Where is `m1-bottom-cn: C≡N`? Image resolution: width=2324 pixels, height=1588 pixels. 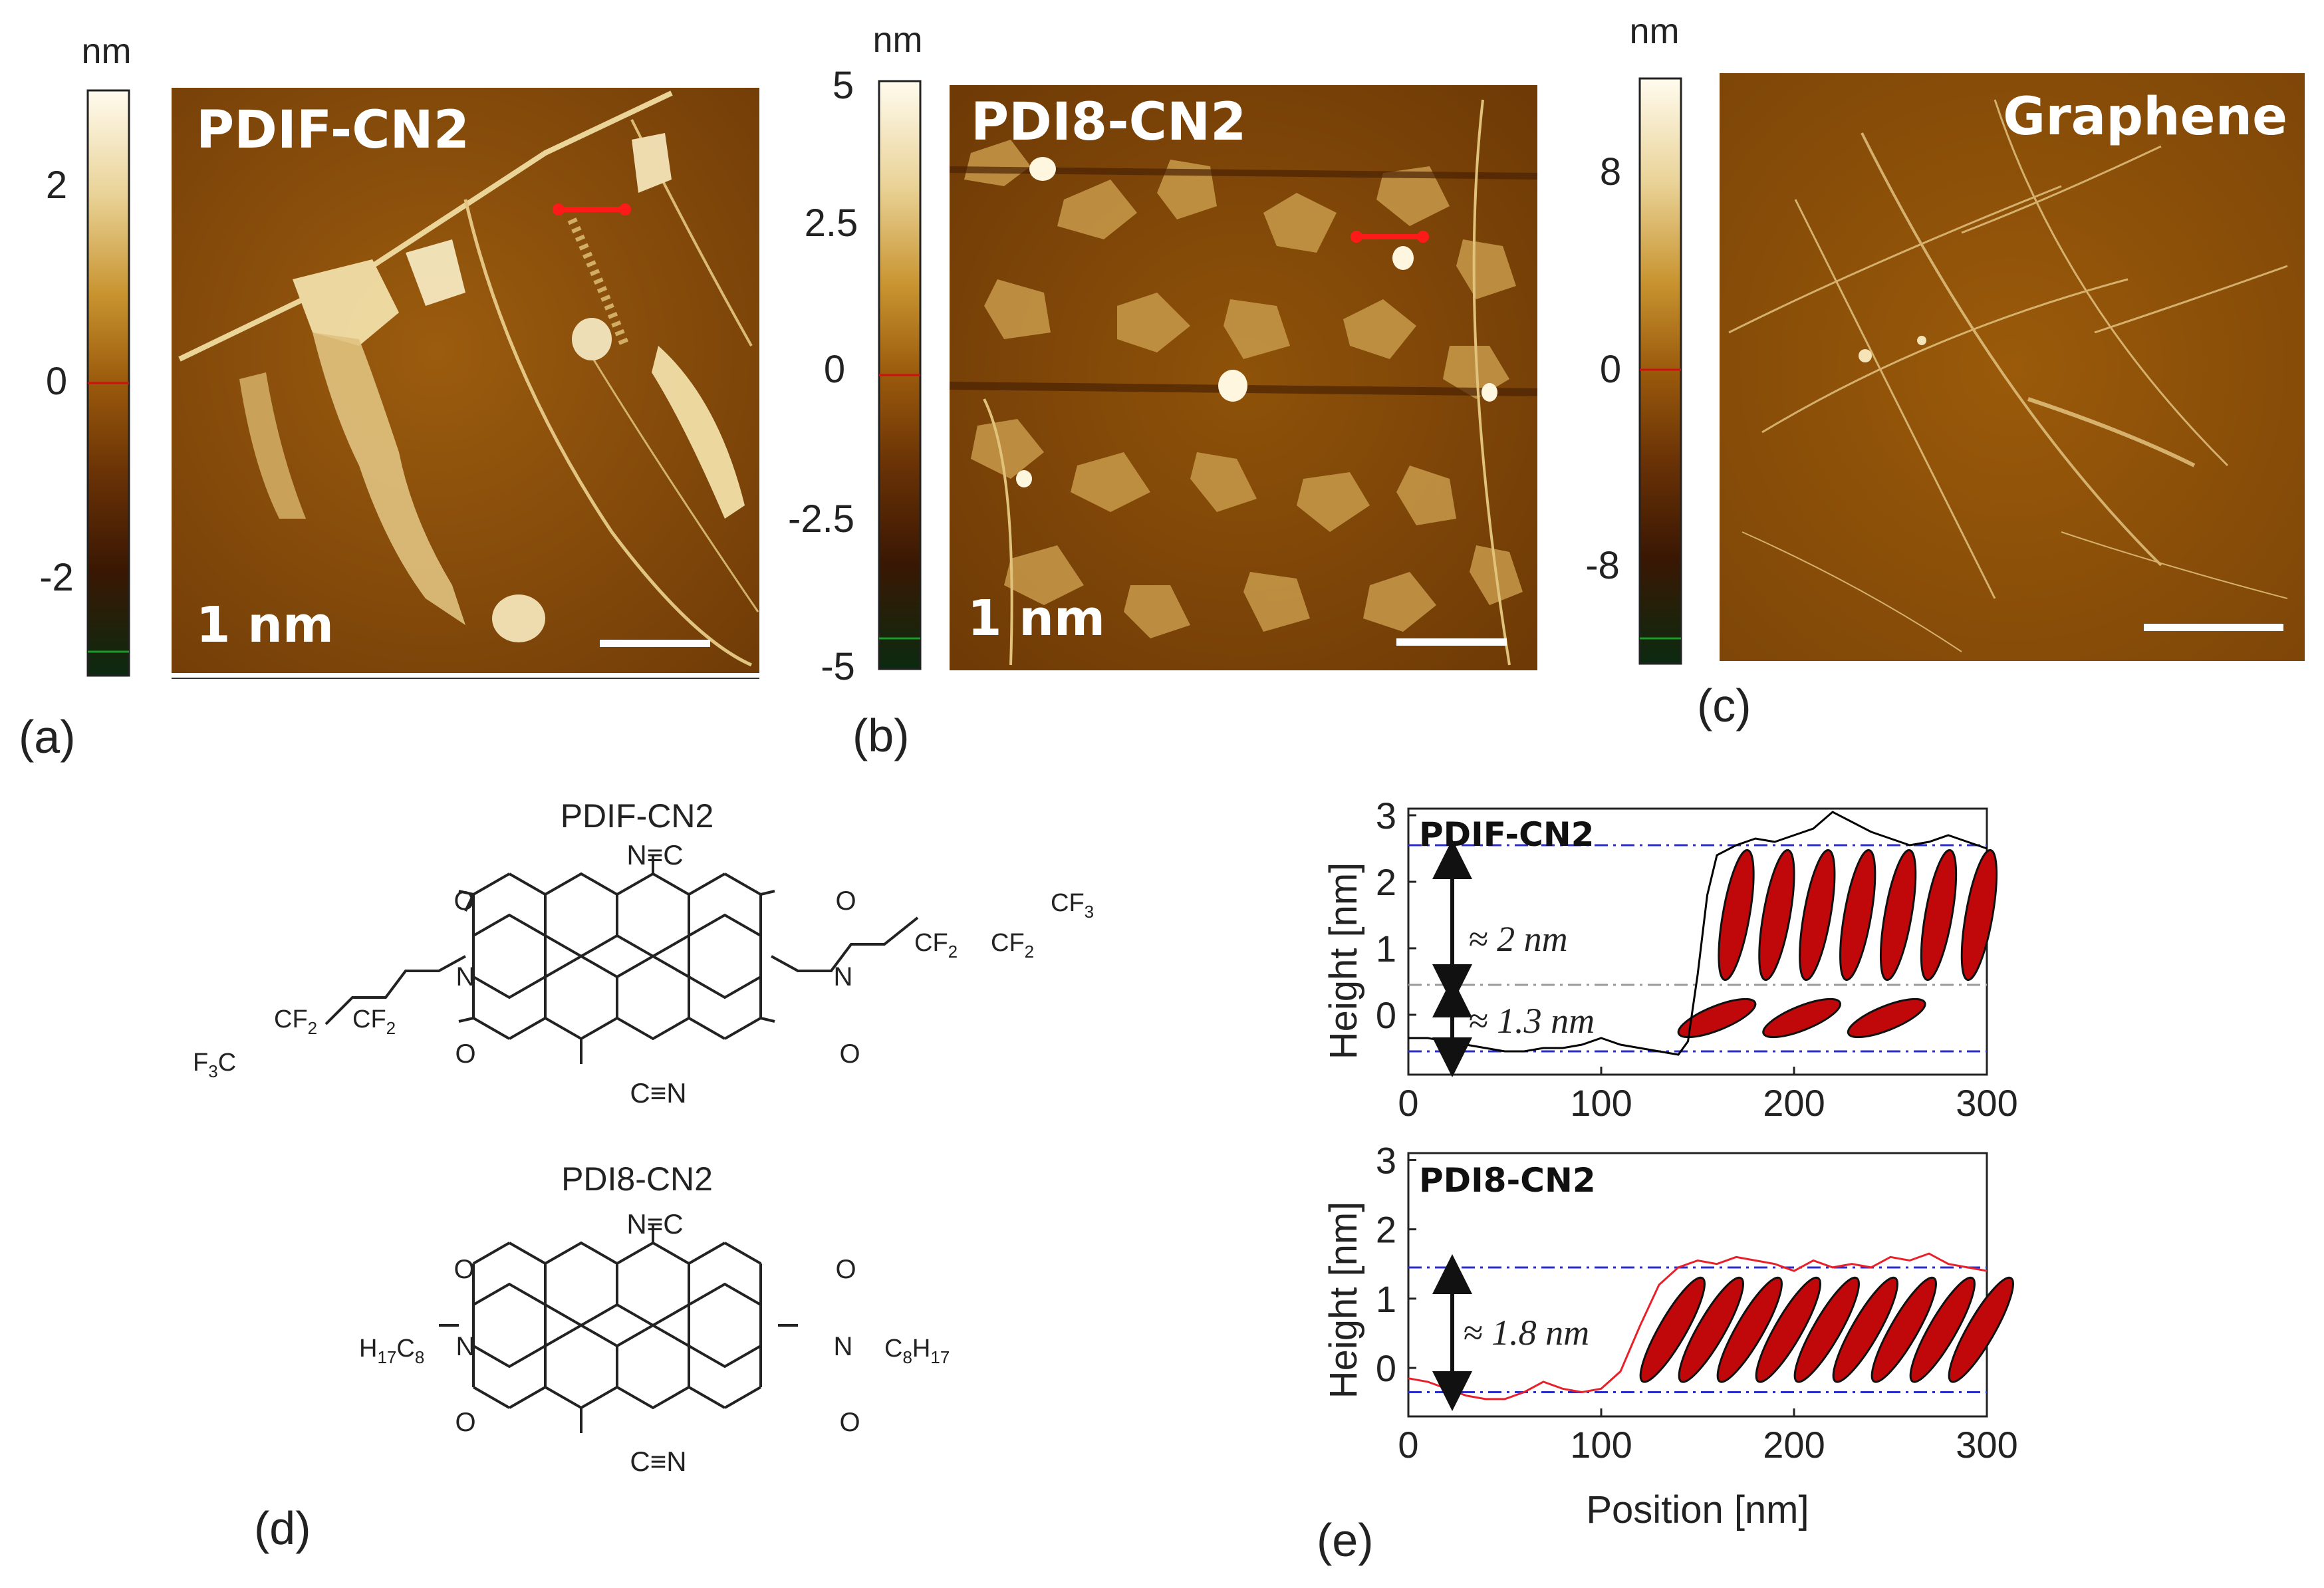 m1-bottom-cn: C≡N is located at coordinates (658, 1093).